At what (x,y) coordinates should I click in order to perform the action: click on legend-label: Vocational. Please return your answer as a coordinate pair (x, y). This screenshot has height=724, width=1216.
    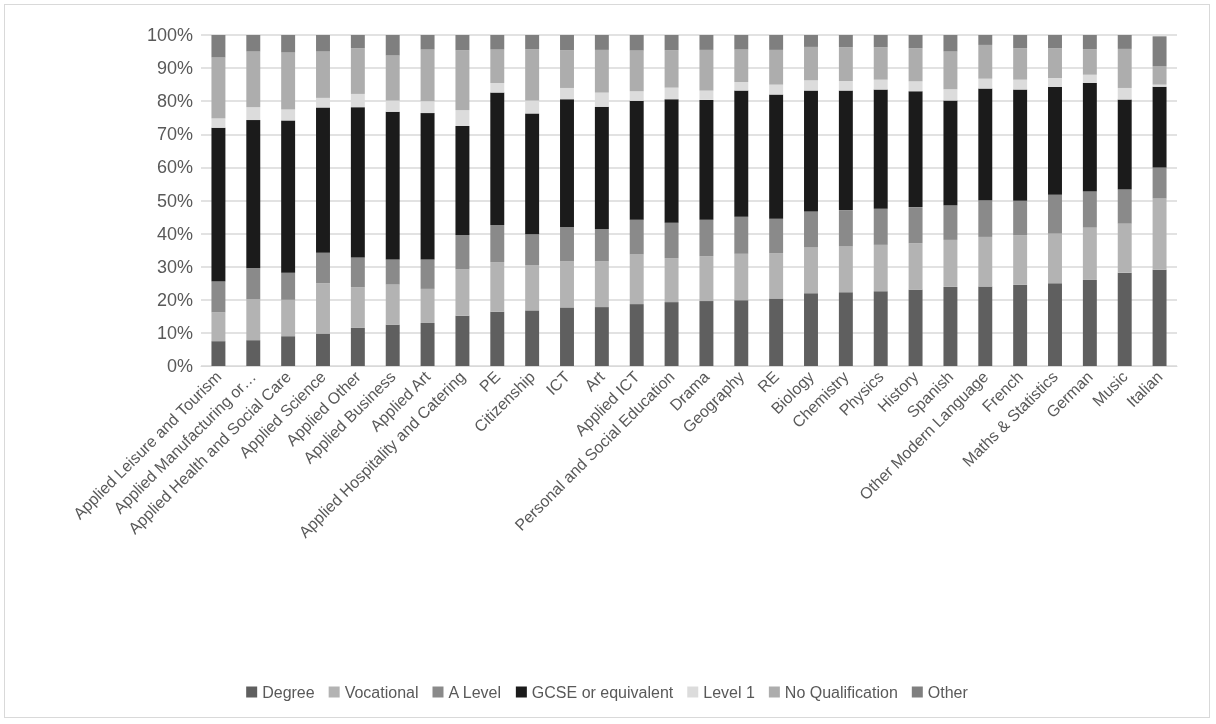
    Looking at the image, I should click on (381, 692).